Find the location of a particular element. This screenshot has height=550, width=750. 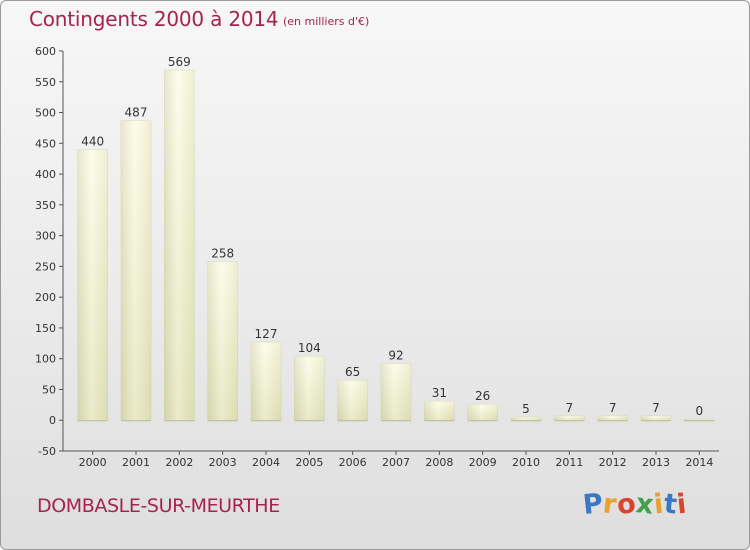

y-tick-label: 150 is located at coordinates (45, 328).